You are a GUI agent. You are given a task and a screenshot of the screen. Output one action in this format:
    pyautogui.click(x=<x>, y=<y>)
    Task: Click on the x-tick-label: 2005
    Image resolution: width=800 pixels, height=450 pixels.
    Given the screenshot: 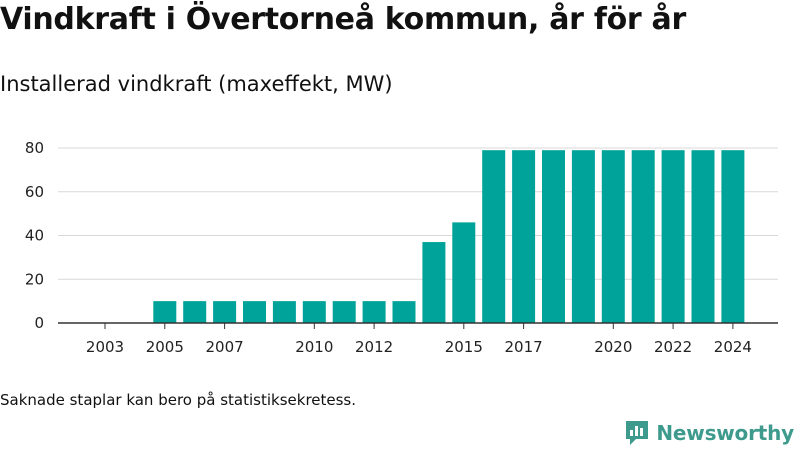 What is the action you would take?
    pyautogui.click(x=165, y=347)
    